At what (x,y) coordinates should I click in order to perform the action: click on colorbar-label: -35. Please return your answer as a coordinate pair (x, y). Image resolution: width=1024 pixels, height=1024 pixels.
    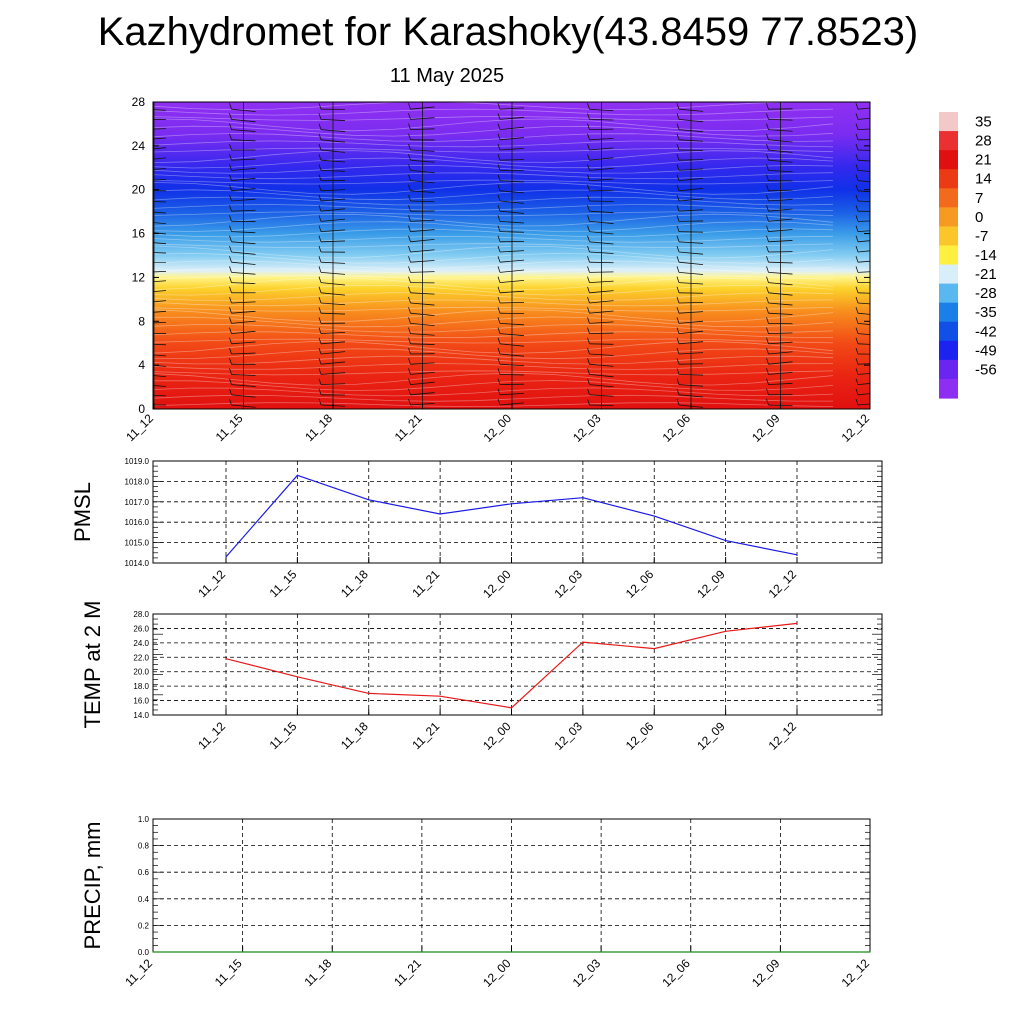
    Looking at the image, I should click on (986, 312).